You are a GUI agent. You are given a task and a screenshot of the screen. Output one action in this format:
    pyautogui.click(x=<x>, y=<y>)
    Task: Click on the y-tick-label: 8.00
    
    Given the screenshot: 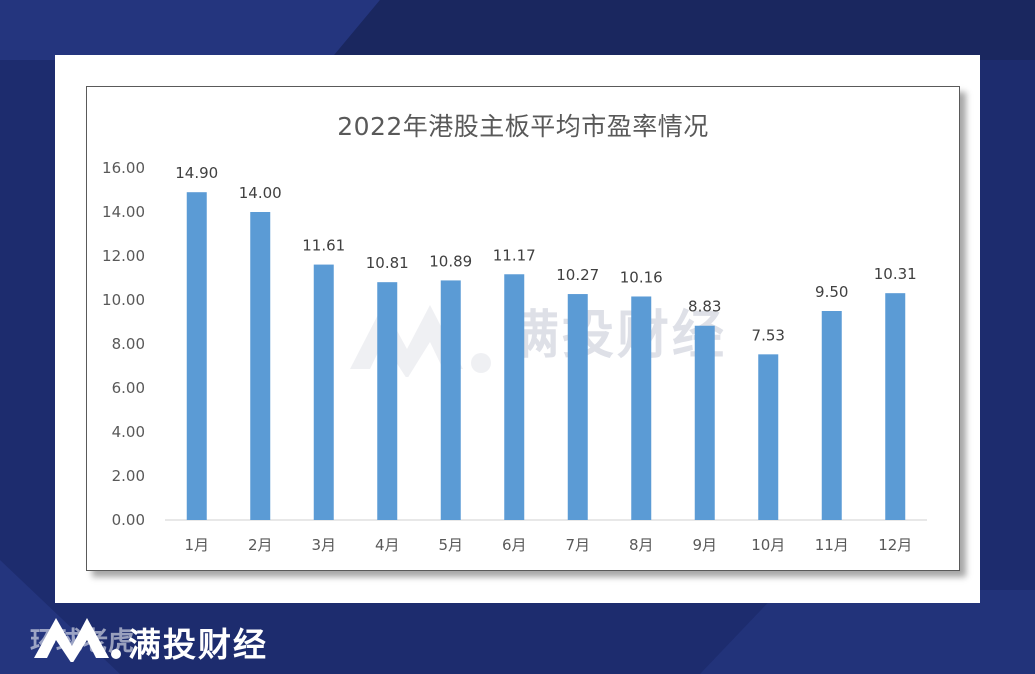 What is the action you would take?
    pyautogui.click(x=128, y=344)
    